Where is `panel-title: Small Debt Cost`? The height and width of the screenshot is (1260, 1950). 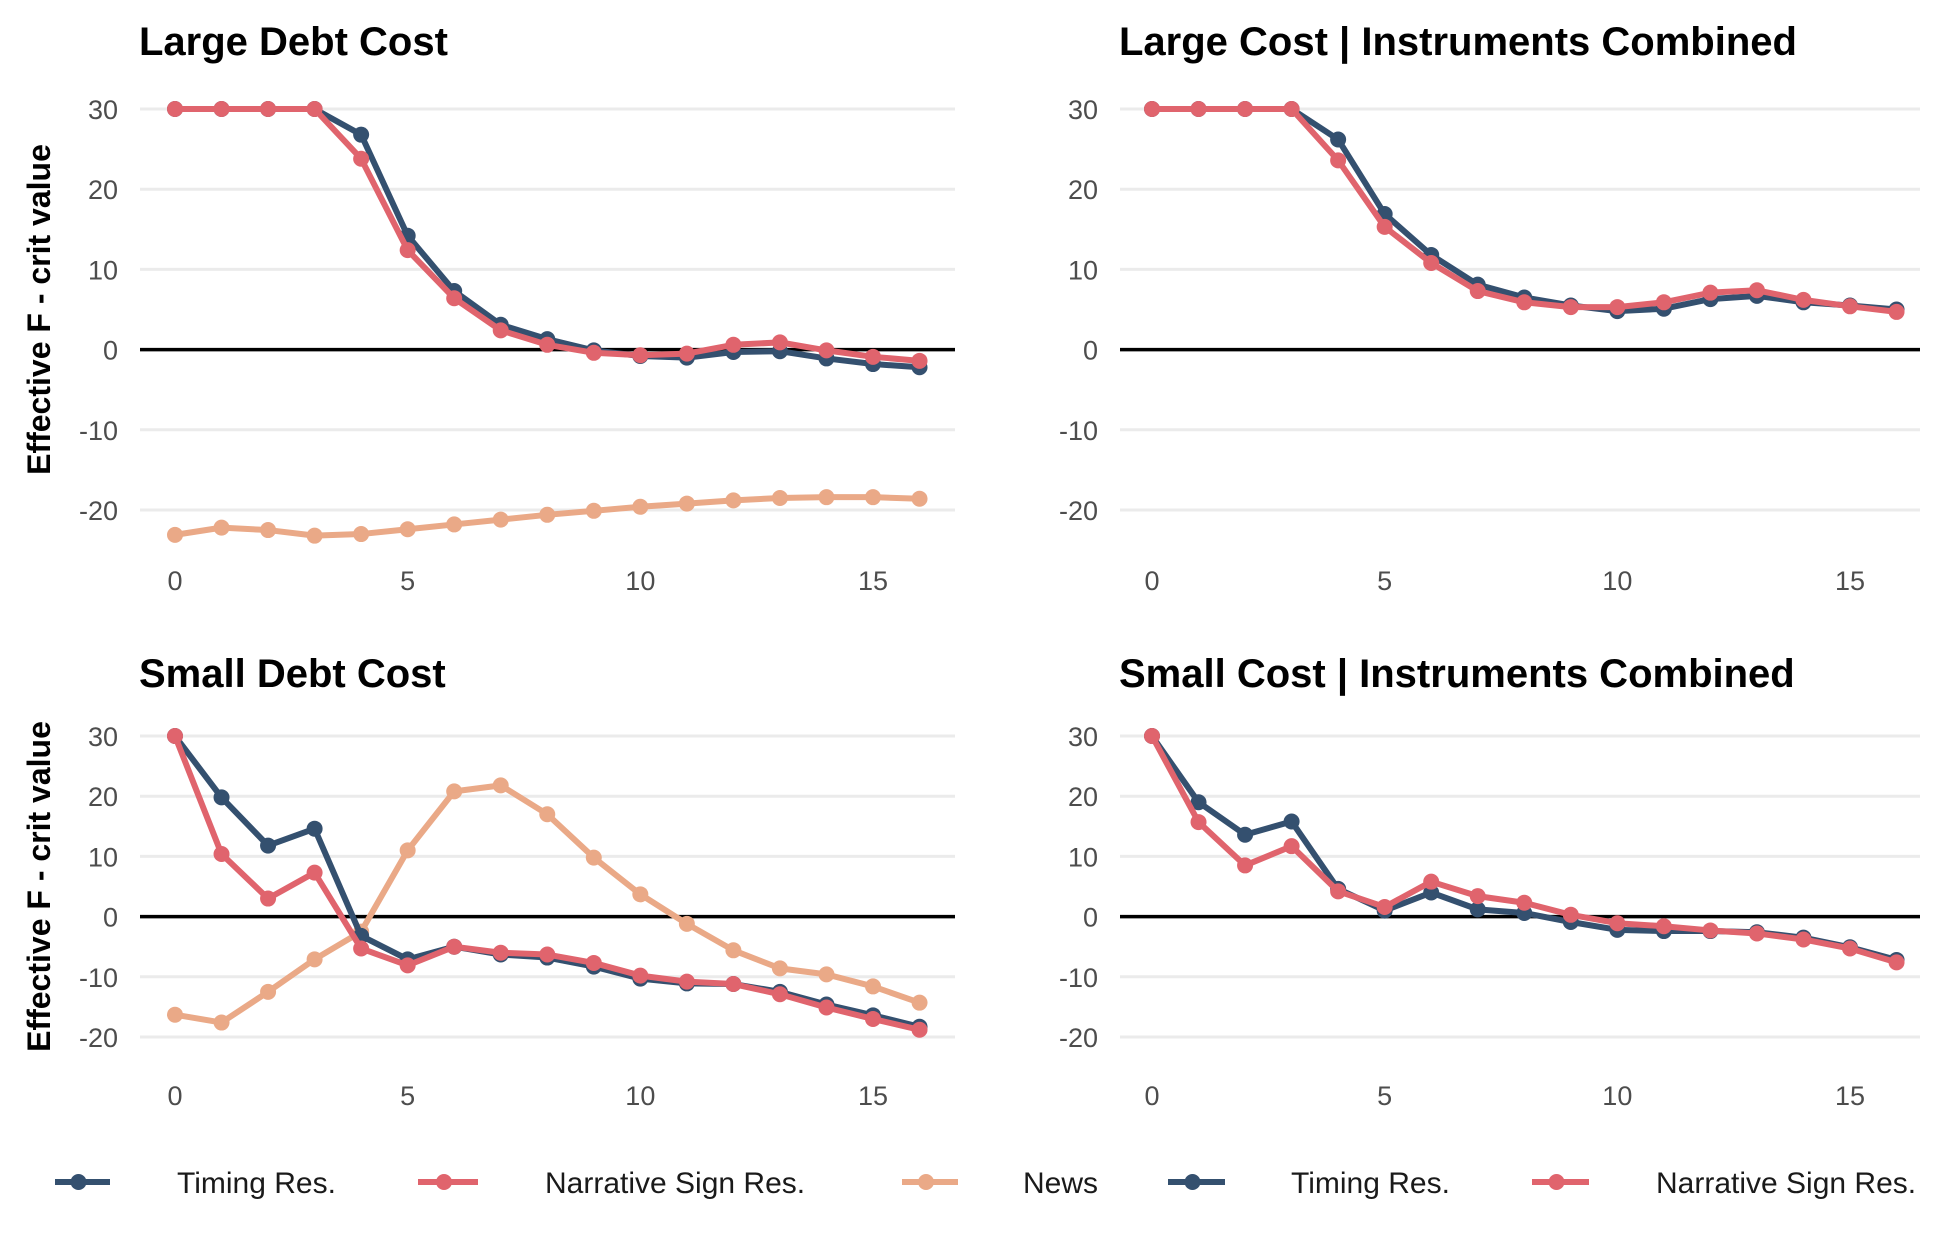
panel-title: Small Debt Cost is located at coordinates (292, 674).